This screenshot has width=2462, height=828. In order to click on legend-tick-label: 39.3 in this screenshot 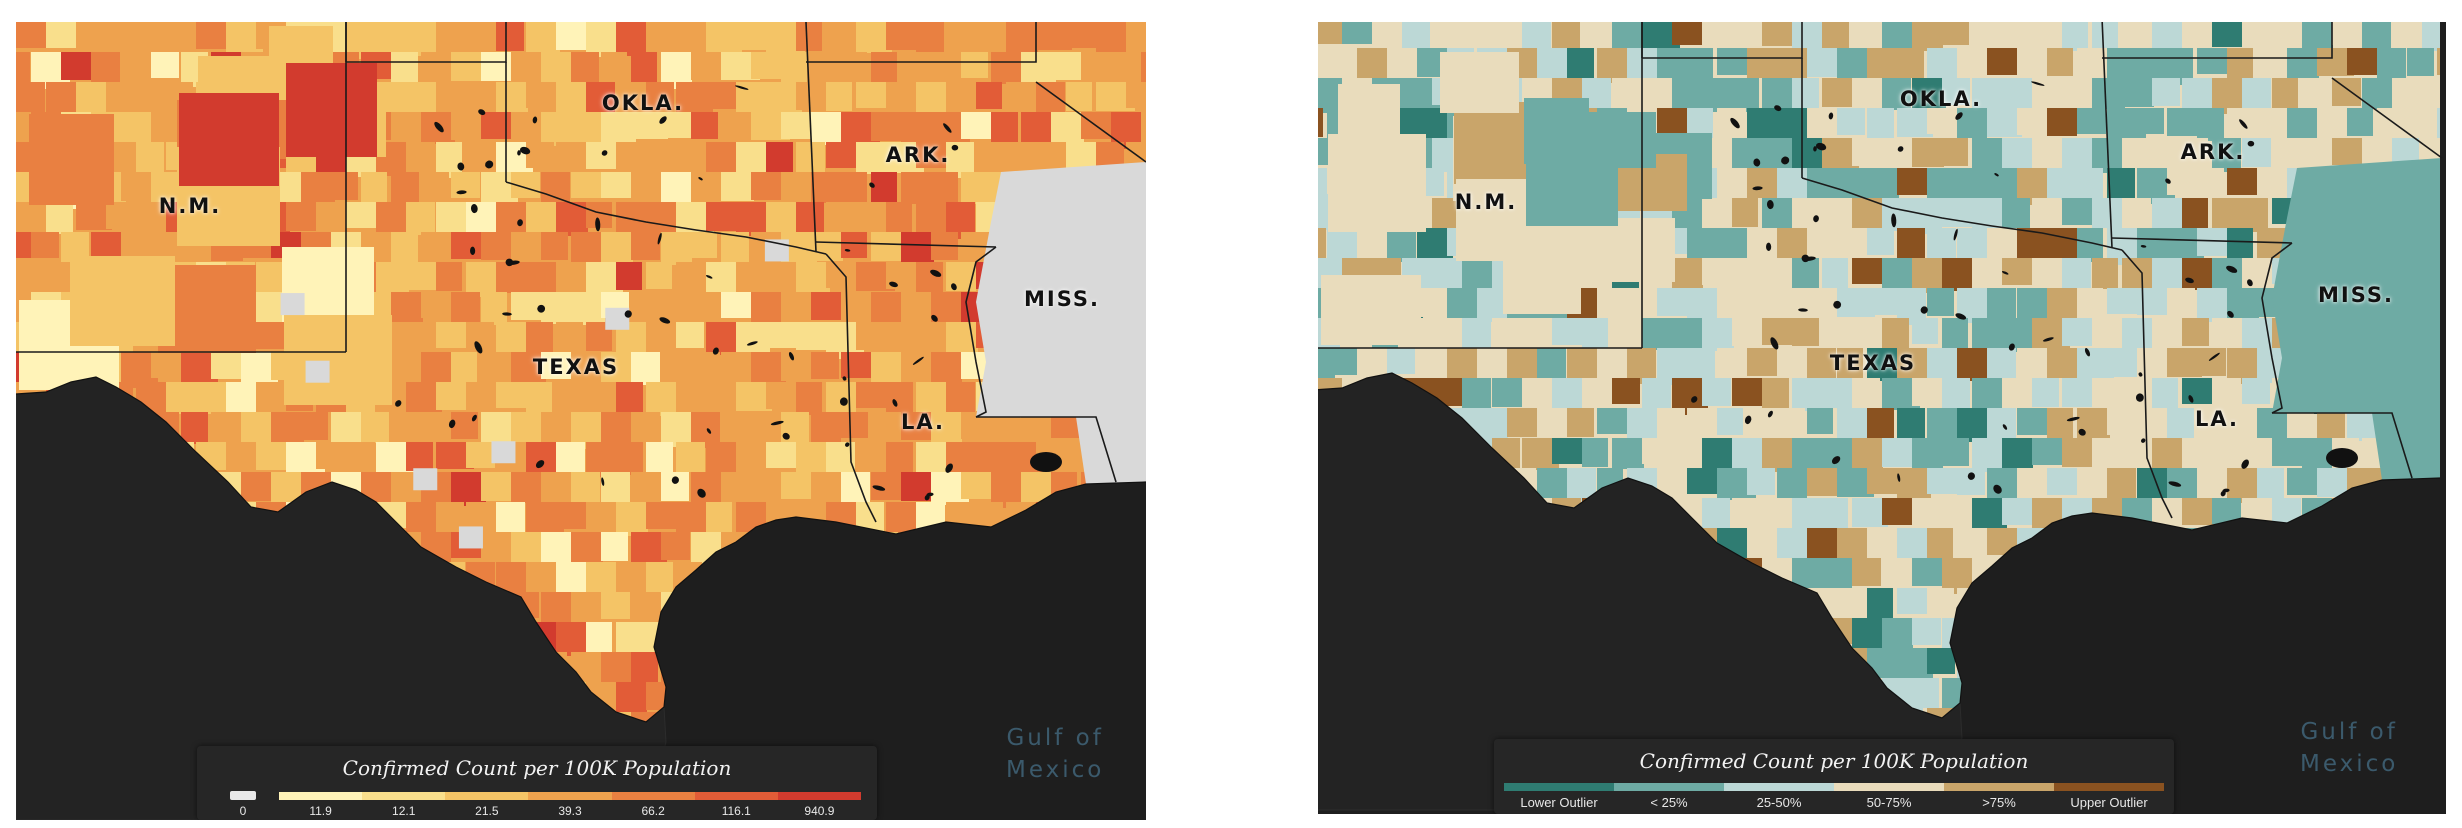, I will do `click(570, 811)`.